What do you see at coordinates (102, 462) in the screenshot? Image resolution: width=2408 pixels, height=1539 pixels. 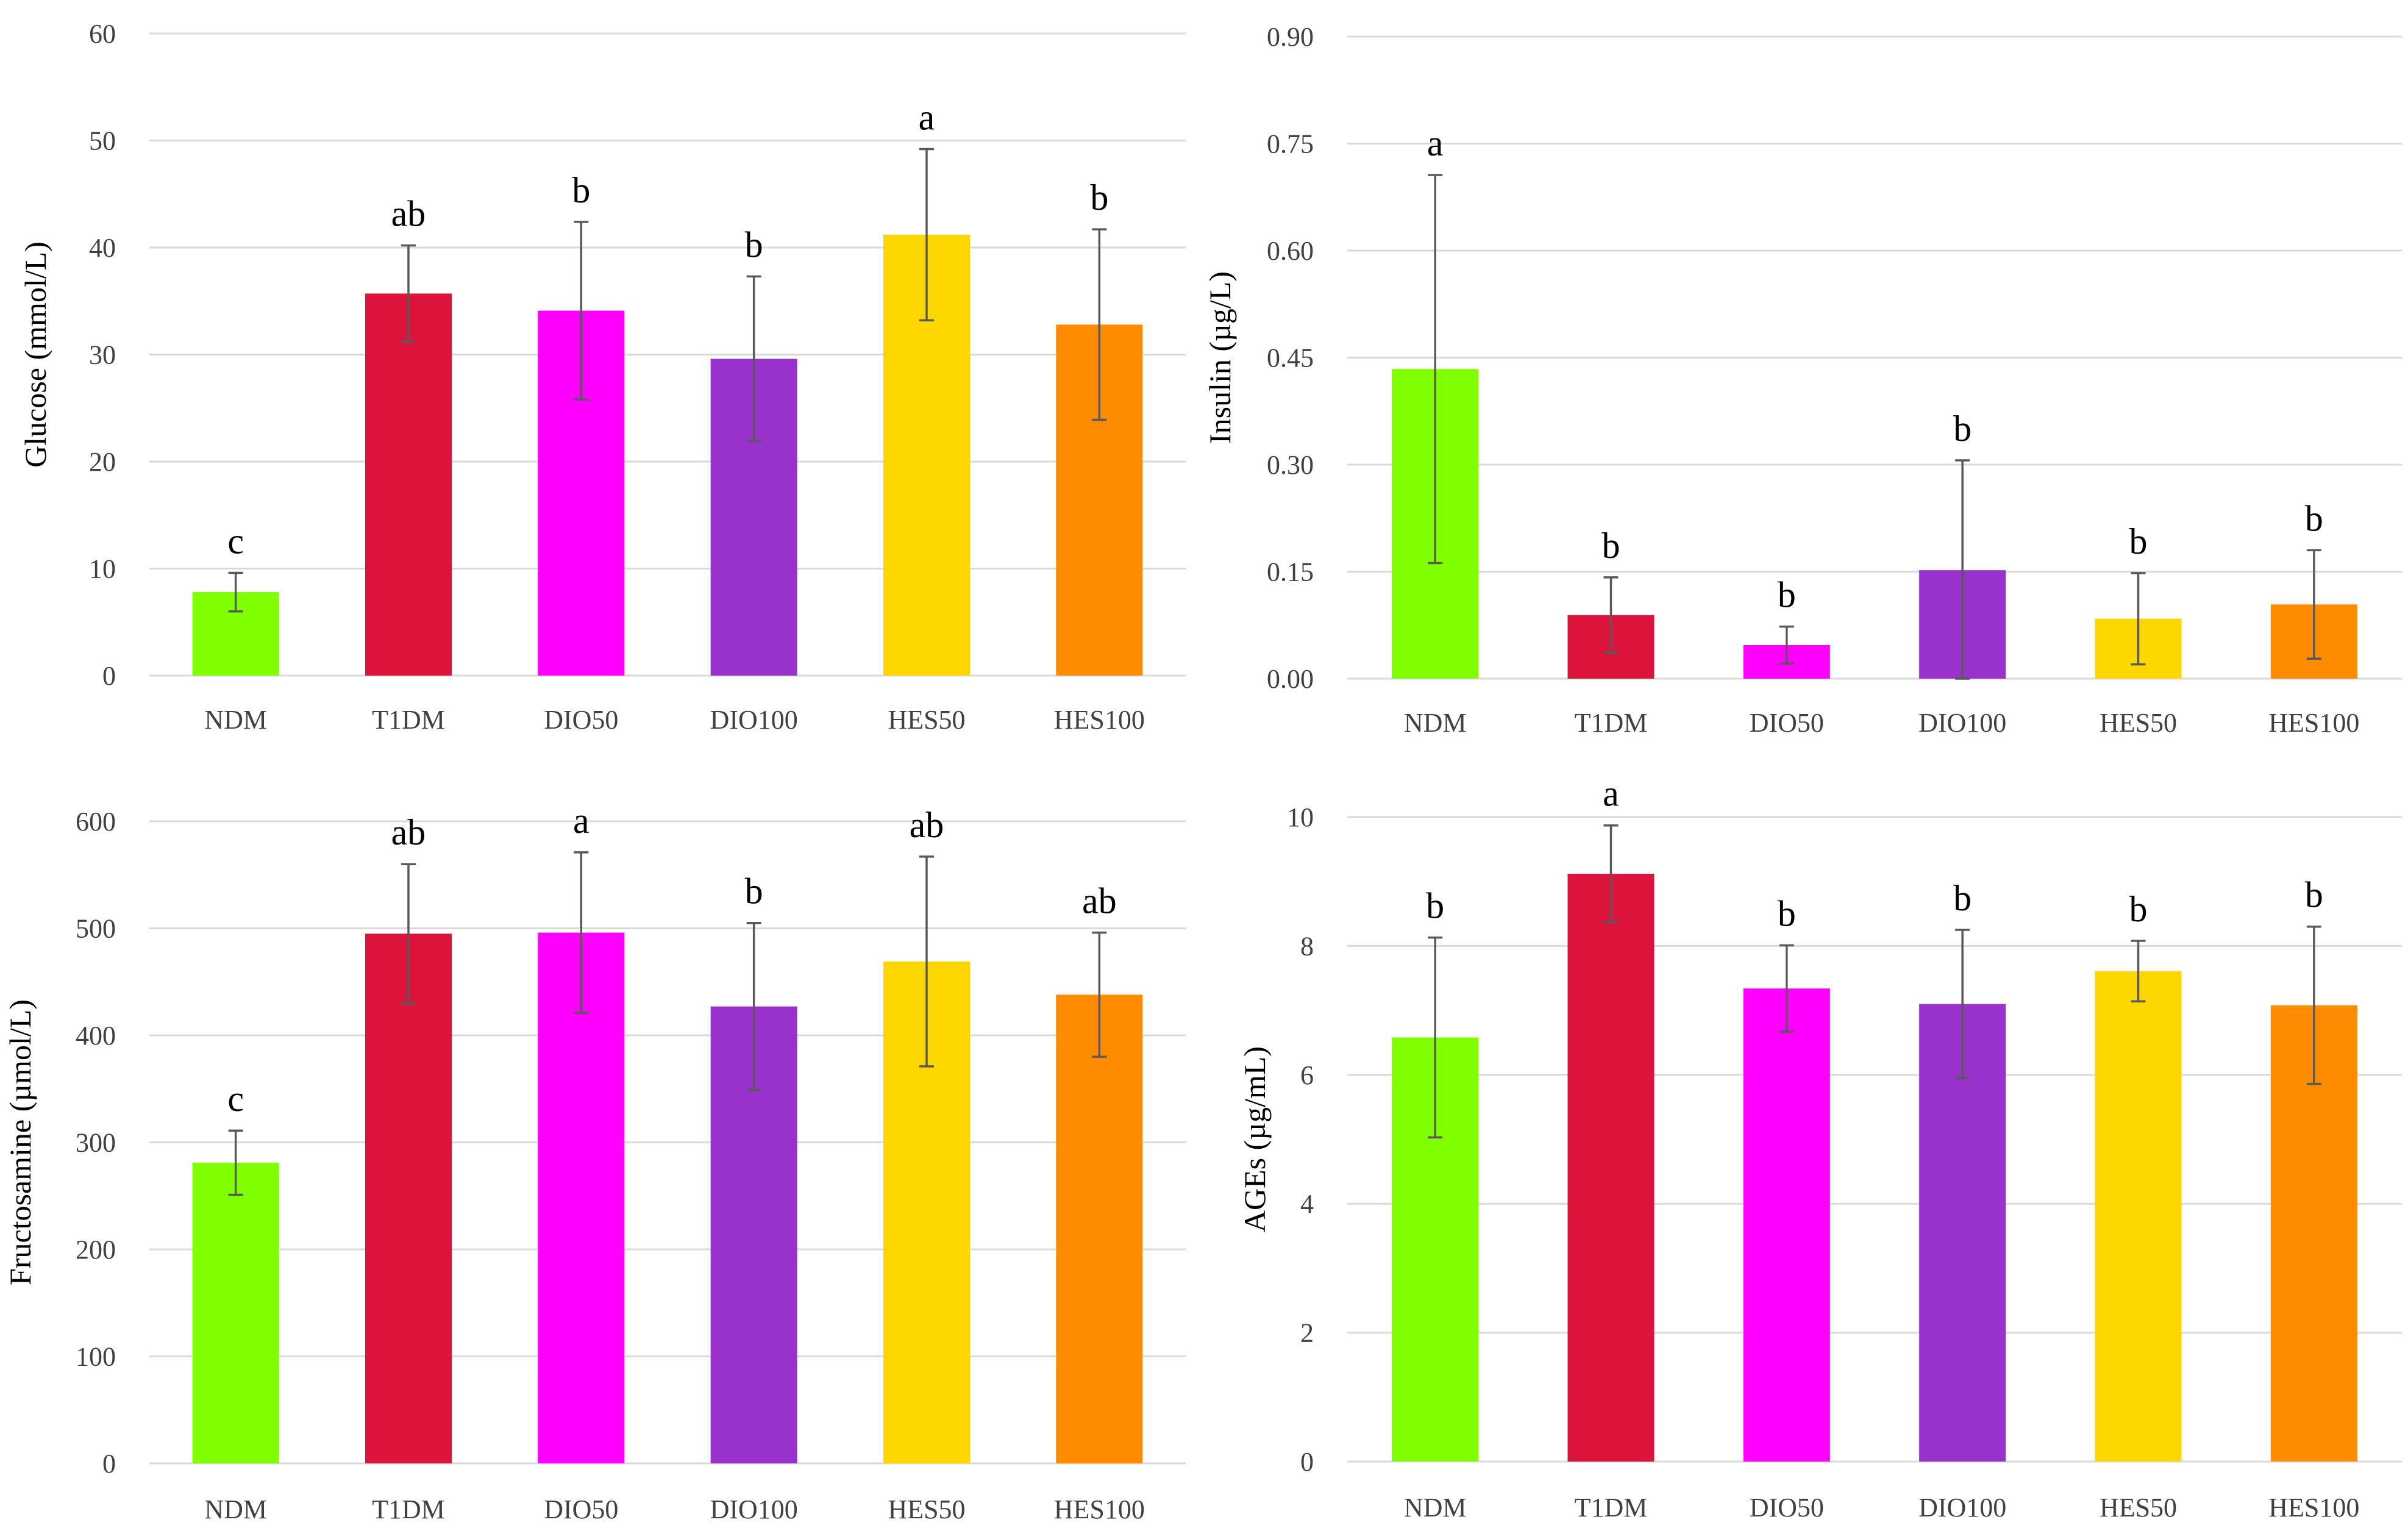 I see `y-tick-label: 20` at bounding box center [102, 462].